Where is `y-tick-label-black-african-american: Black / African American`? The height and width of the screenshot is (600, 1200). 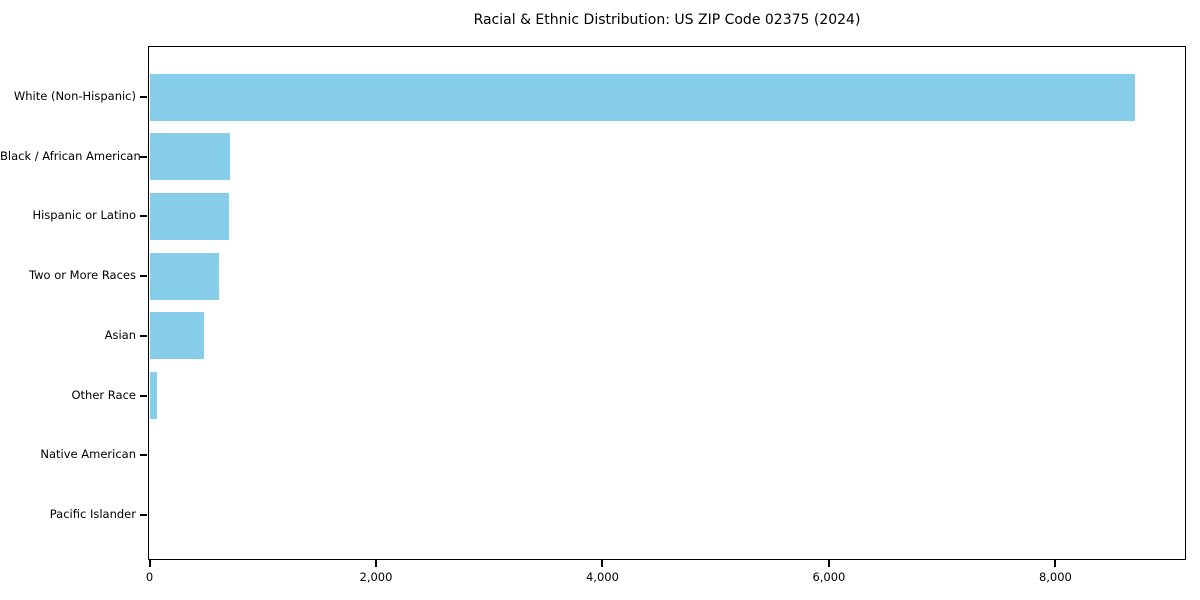
y-tick-label-black-african-american: Black / African American is located at coordinates (70, 155).